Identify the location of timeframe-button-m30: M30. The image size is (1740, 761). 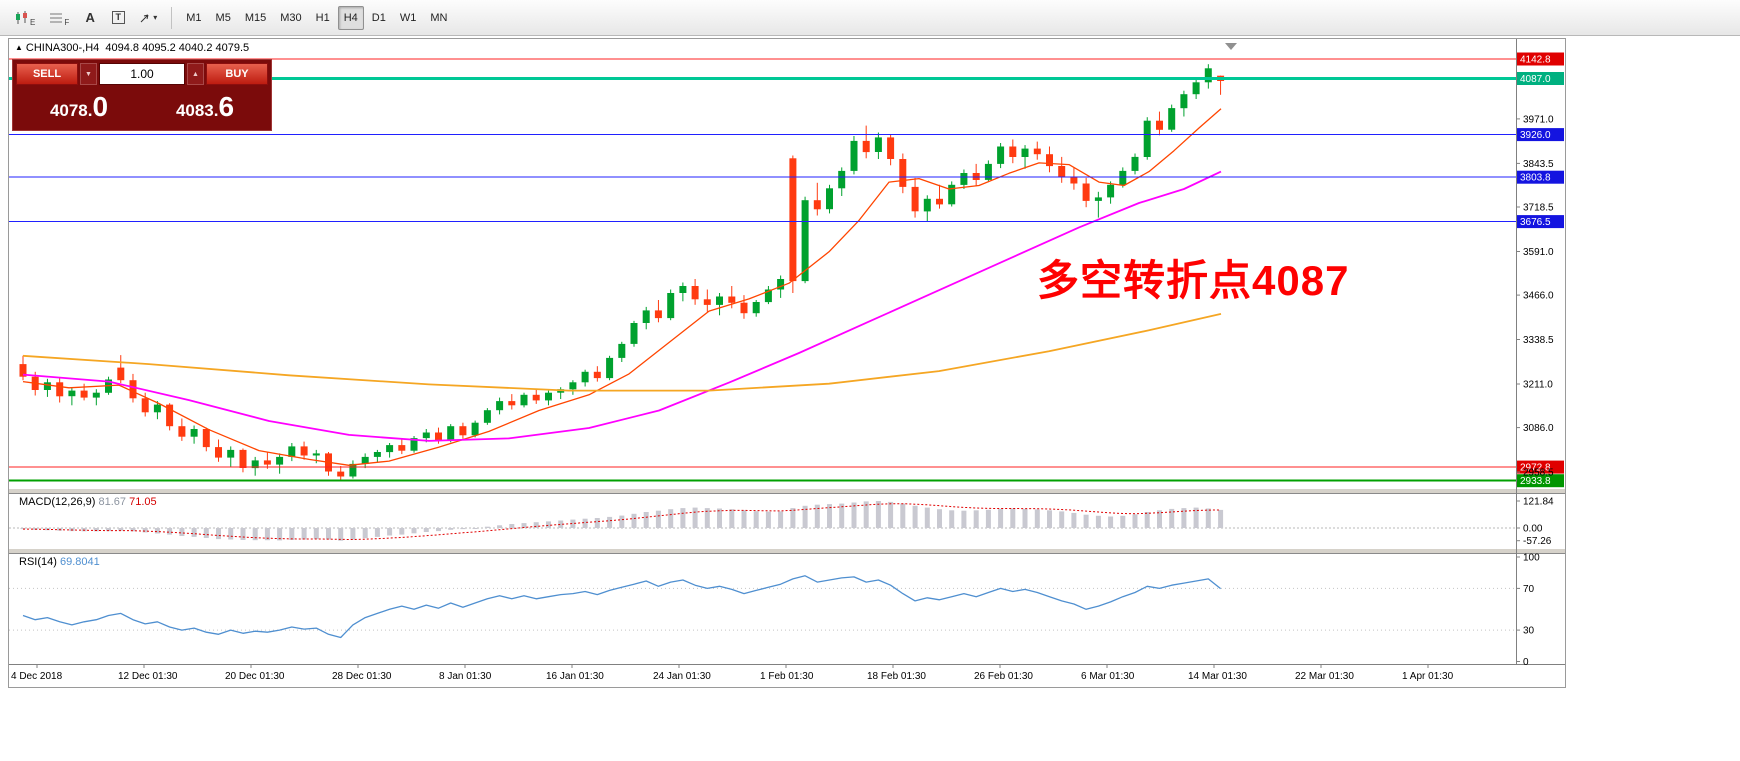
(291, 17).